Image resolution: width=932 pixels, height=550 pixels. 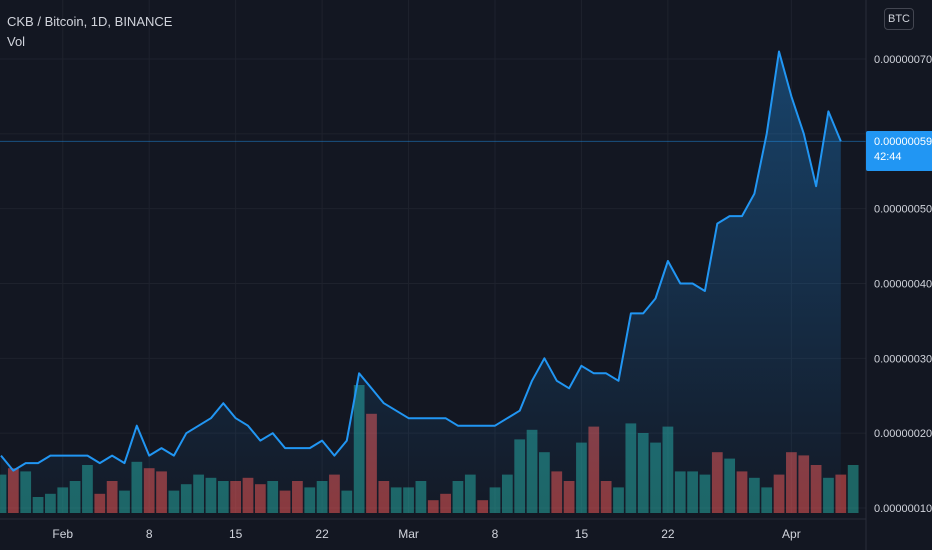 What do you see at coordinates (903, 142) in the screenshot?
I see `last-price-label: 0.00000059` at bounding box center [903, 142].